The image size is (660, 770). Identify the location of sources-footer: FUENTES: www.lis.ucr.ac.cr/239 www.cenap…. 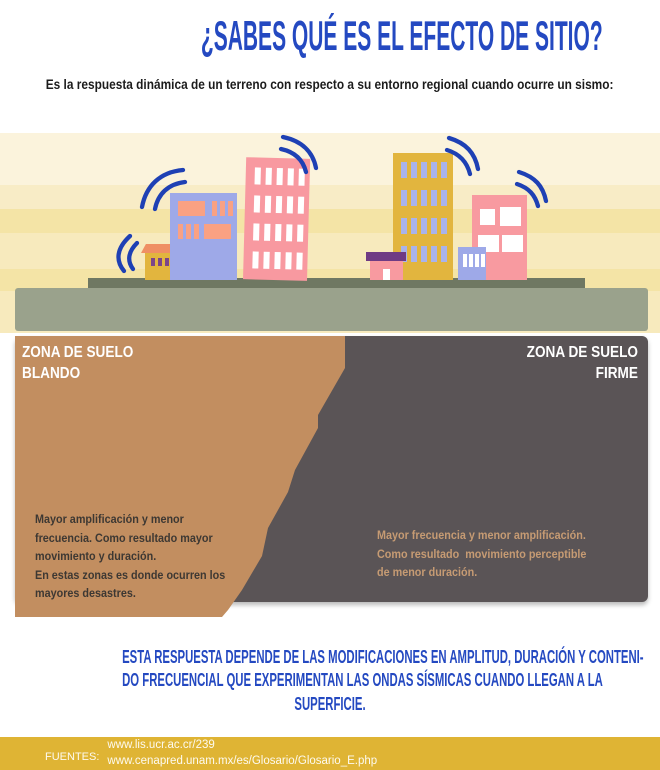
(330, 753).